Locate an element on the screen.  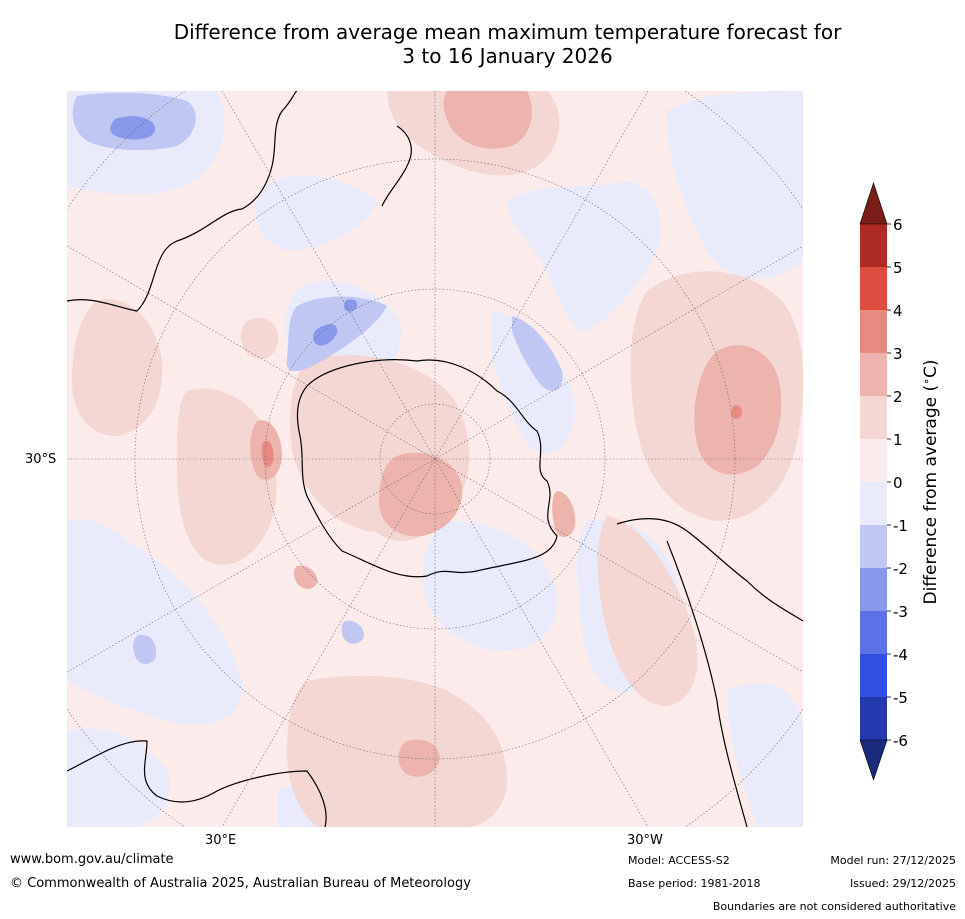
model-name: Model: ACCESS-S2 is located at coordinates (679, 860).